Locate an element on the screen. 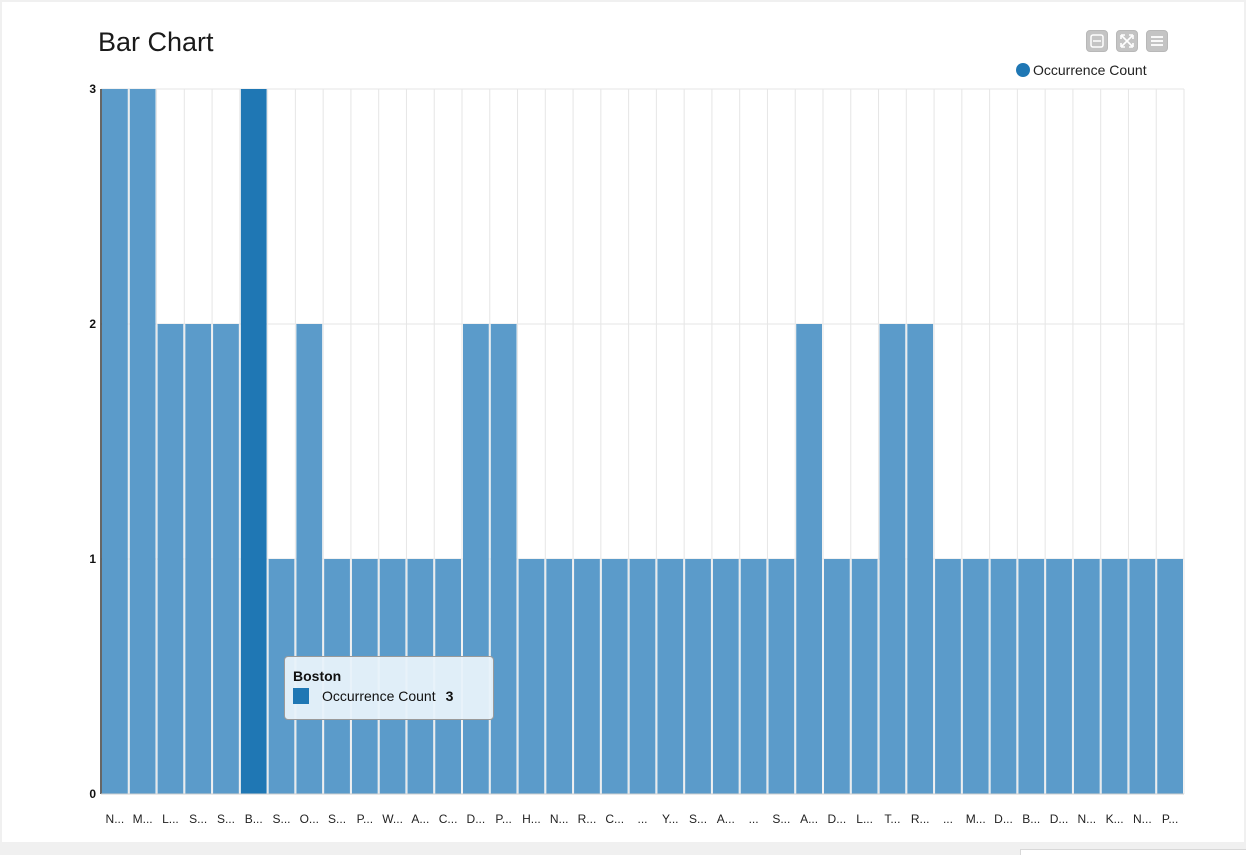 This screenshot has height=855, width=1246. legend-label: Occurrence Count is located at coordinates (1090, 70).